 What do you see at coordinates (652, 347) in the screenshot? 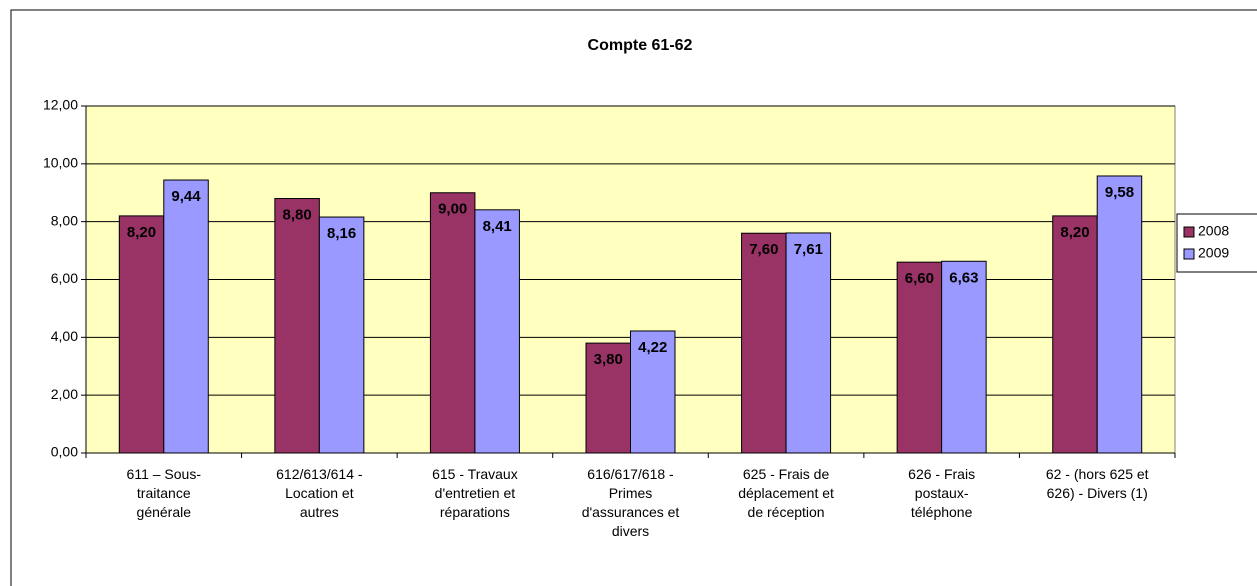
I see `data-label: 4,22` at bounding box center [652, 347].